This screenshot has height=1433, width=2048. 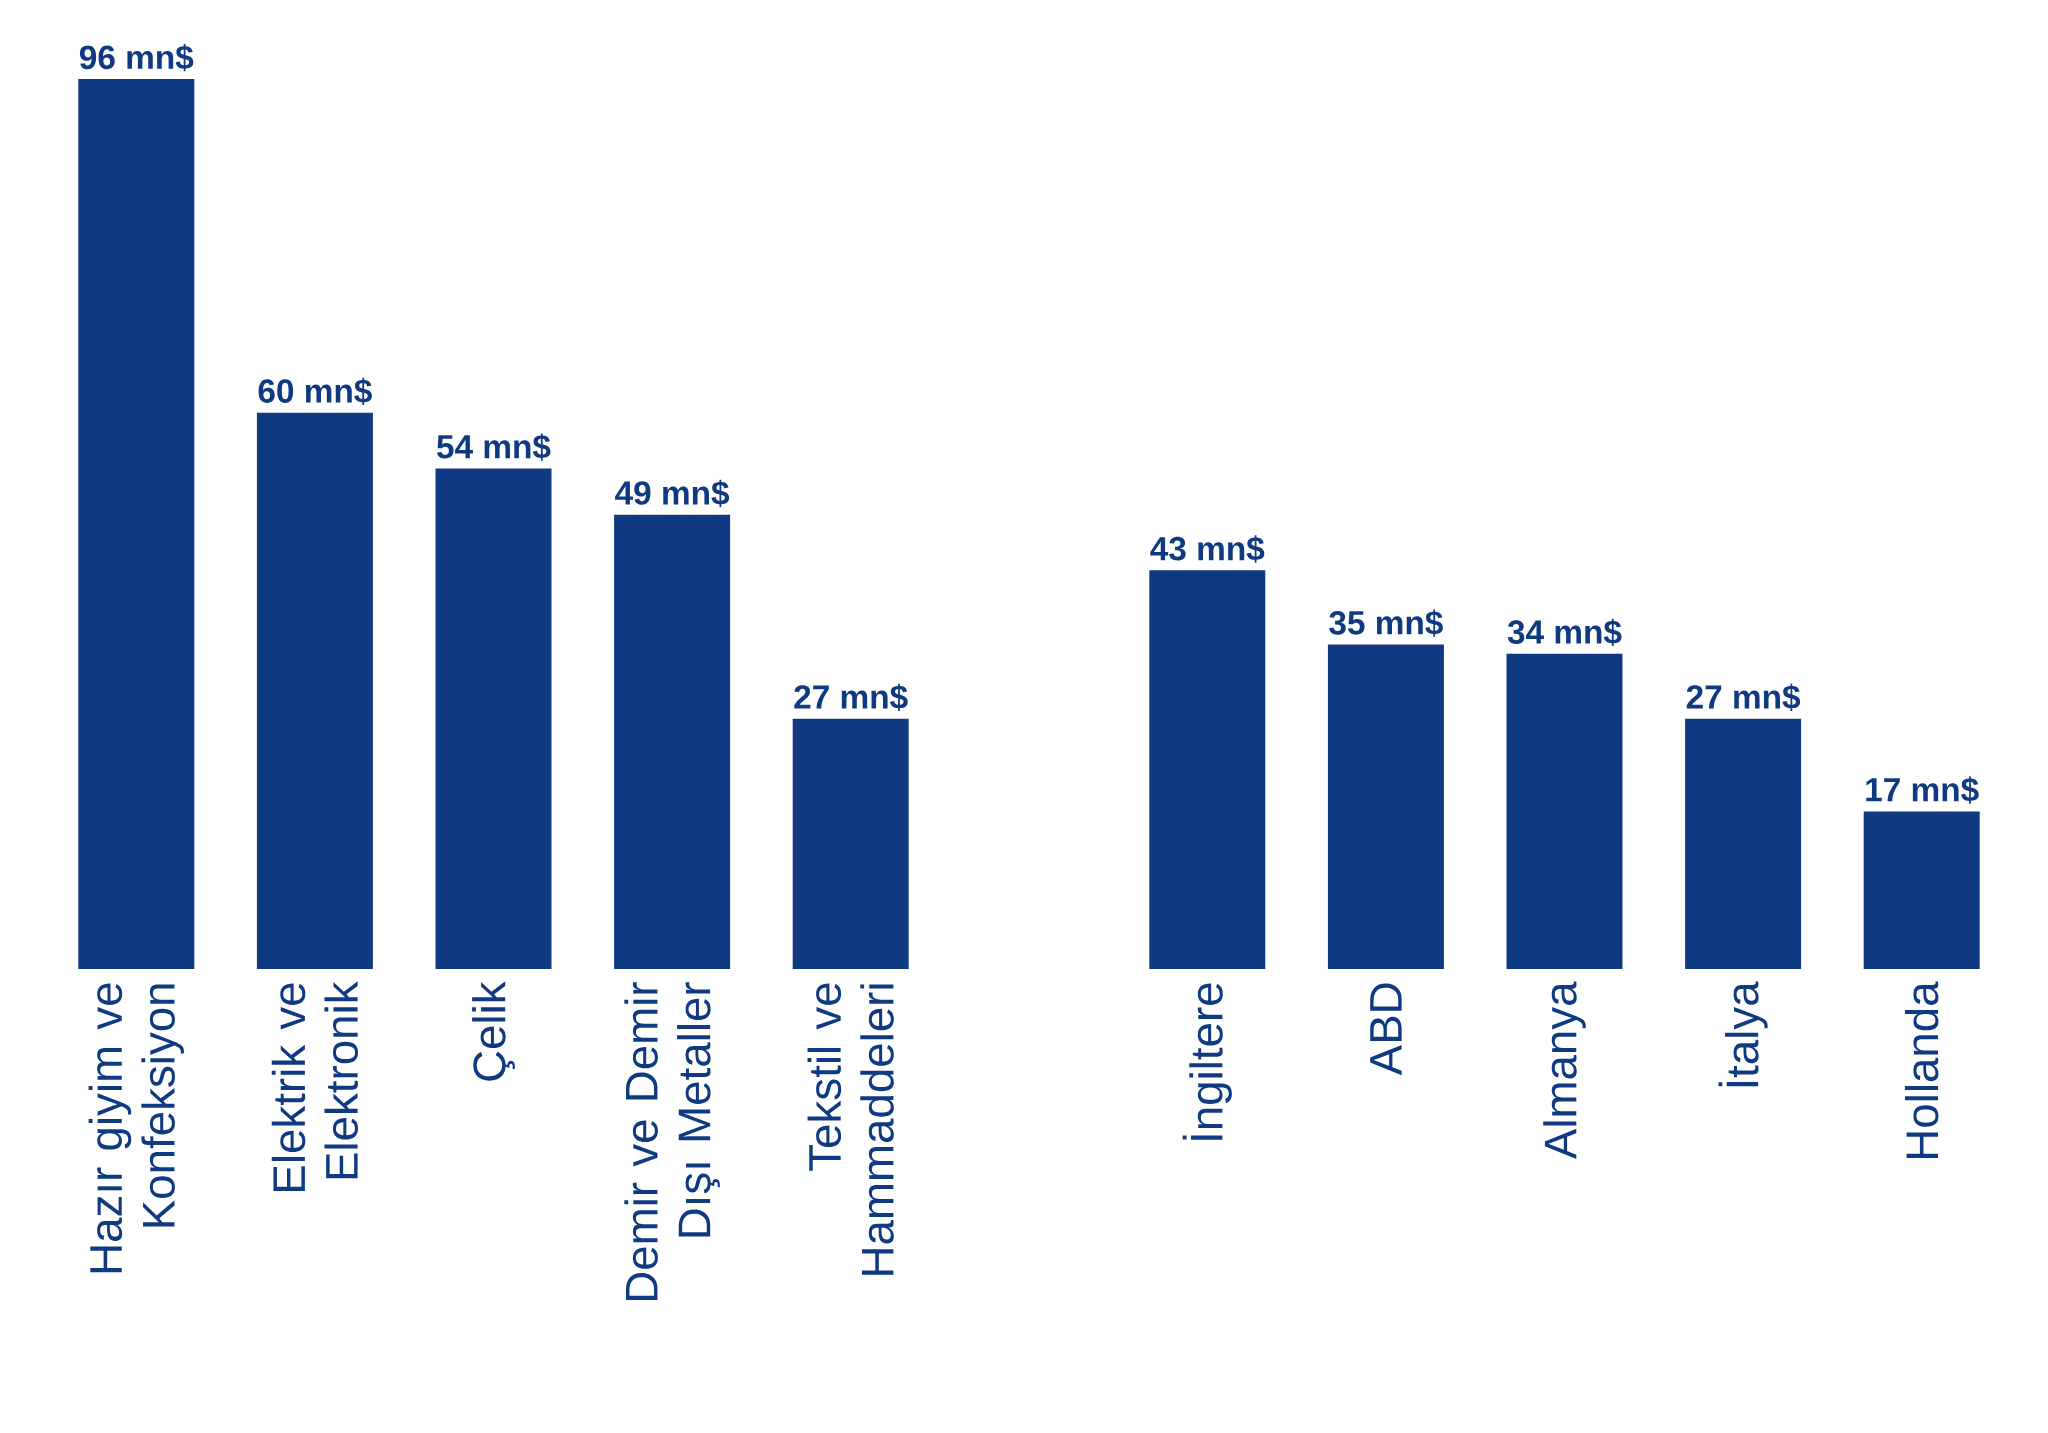 I want to click on data-label: 60 mn$, so click(x=315, y=391).